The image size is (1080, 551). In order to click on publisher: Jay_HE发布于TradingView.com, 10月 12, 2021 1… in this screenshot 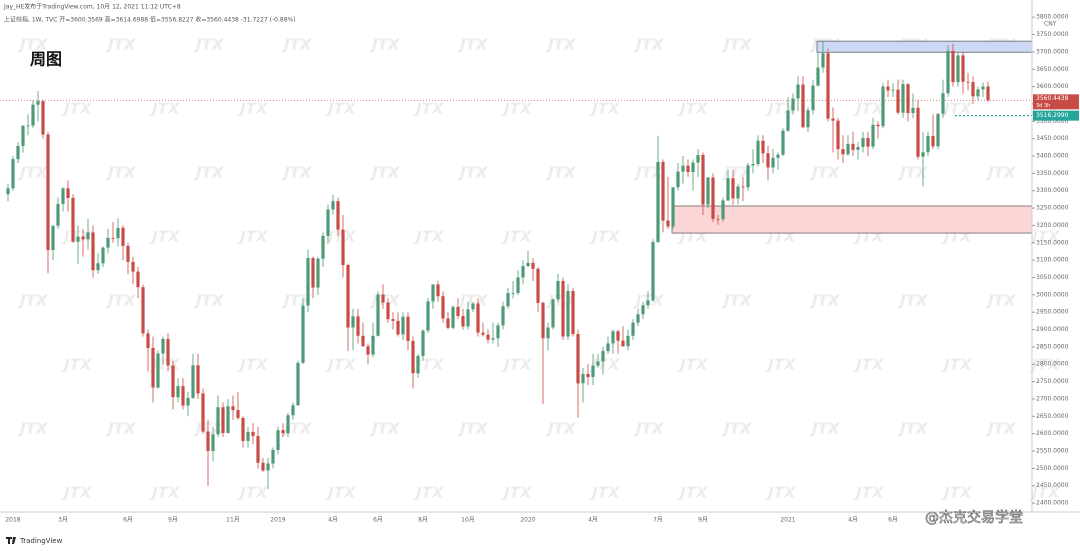, I will do `click(92, 7)`.